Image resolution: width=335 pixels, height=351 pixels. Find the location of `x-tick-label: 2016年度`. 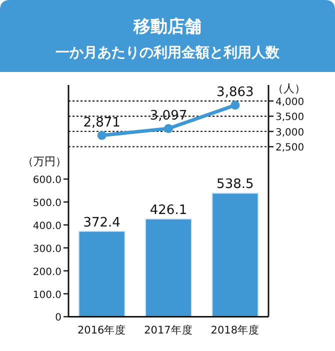

x-tick-label: 2016年度 is located at coordinates (101, 330).